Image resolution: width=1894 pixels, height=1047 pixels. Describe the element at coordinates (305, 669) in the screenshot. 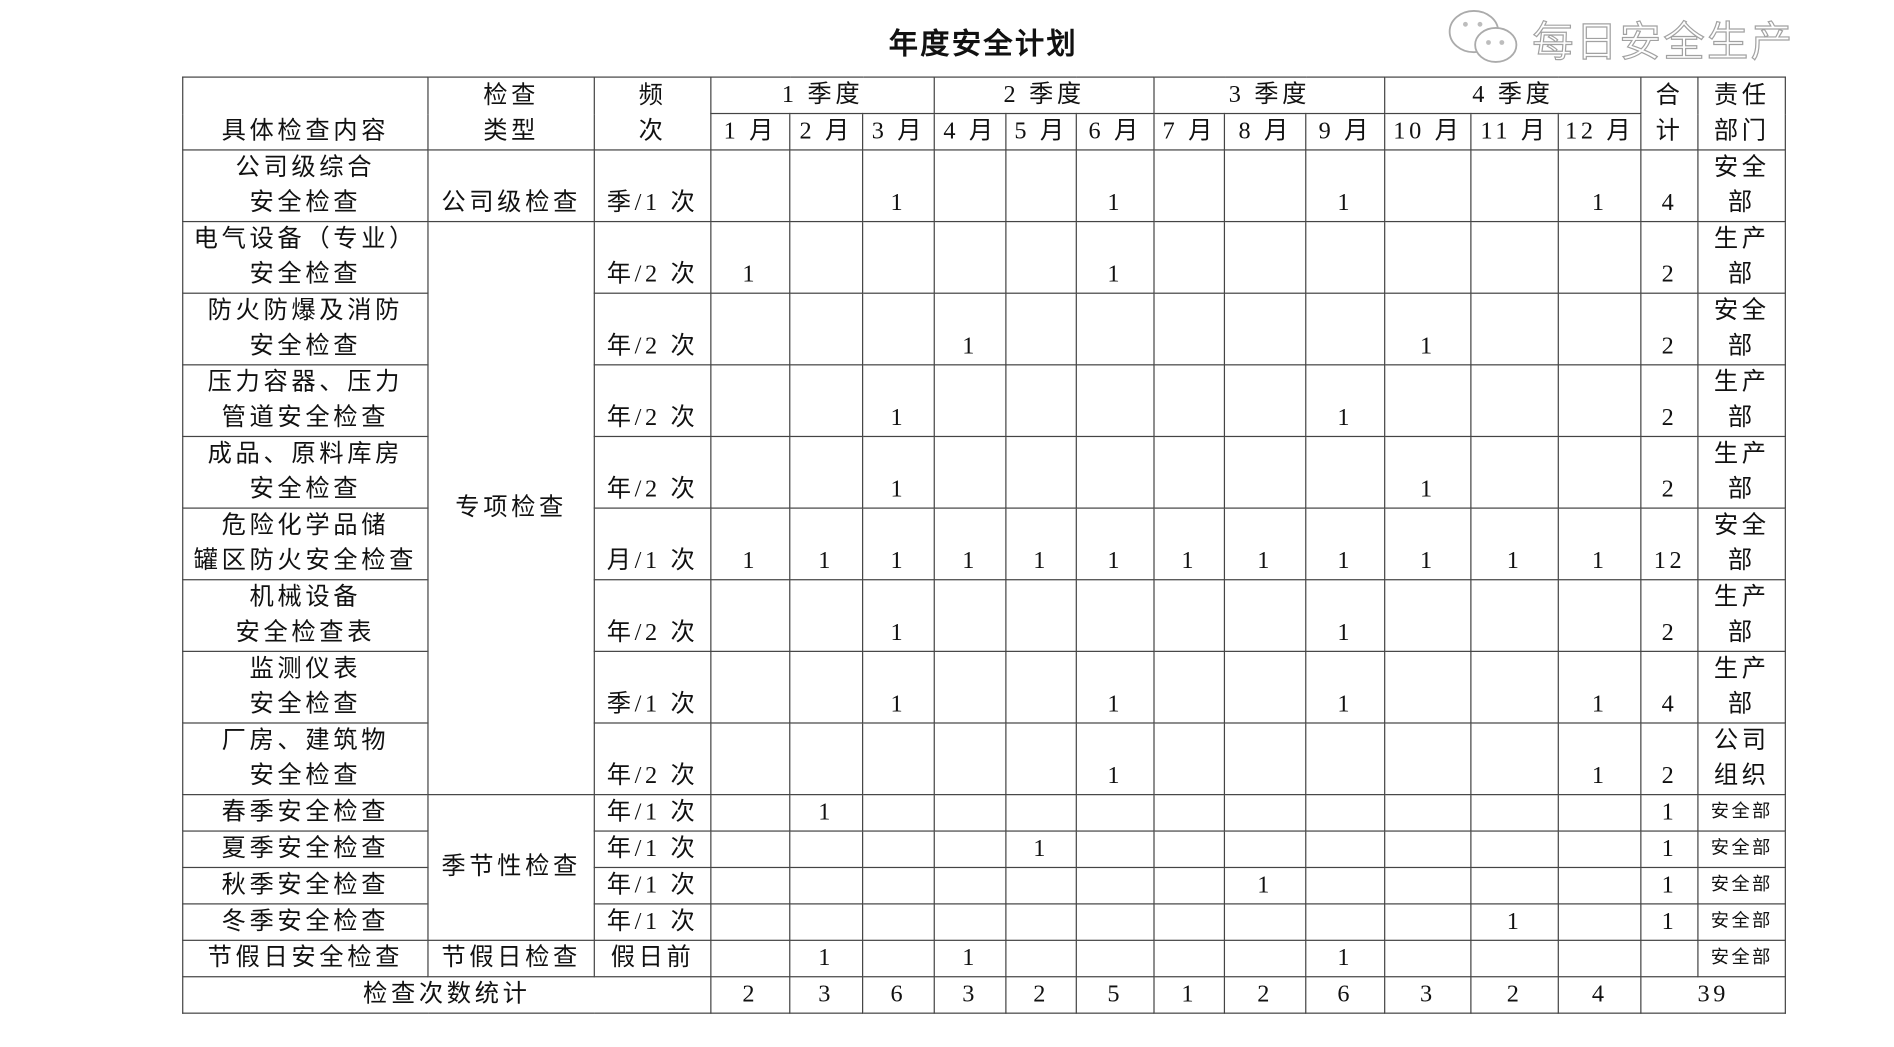

I see `item-name-line: 监测仪表` at that location.